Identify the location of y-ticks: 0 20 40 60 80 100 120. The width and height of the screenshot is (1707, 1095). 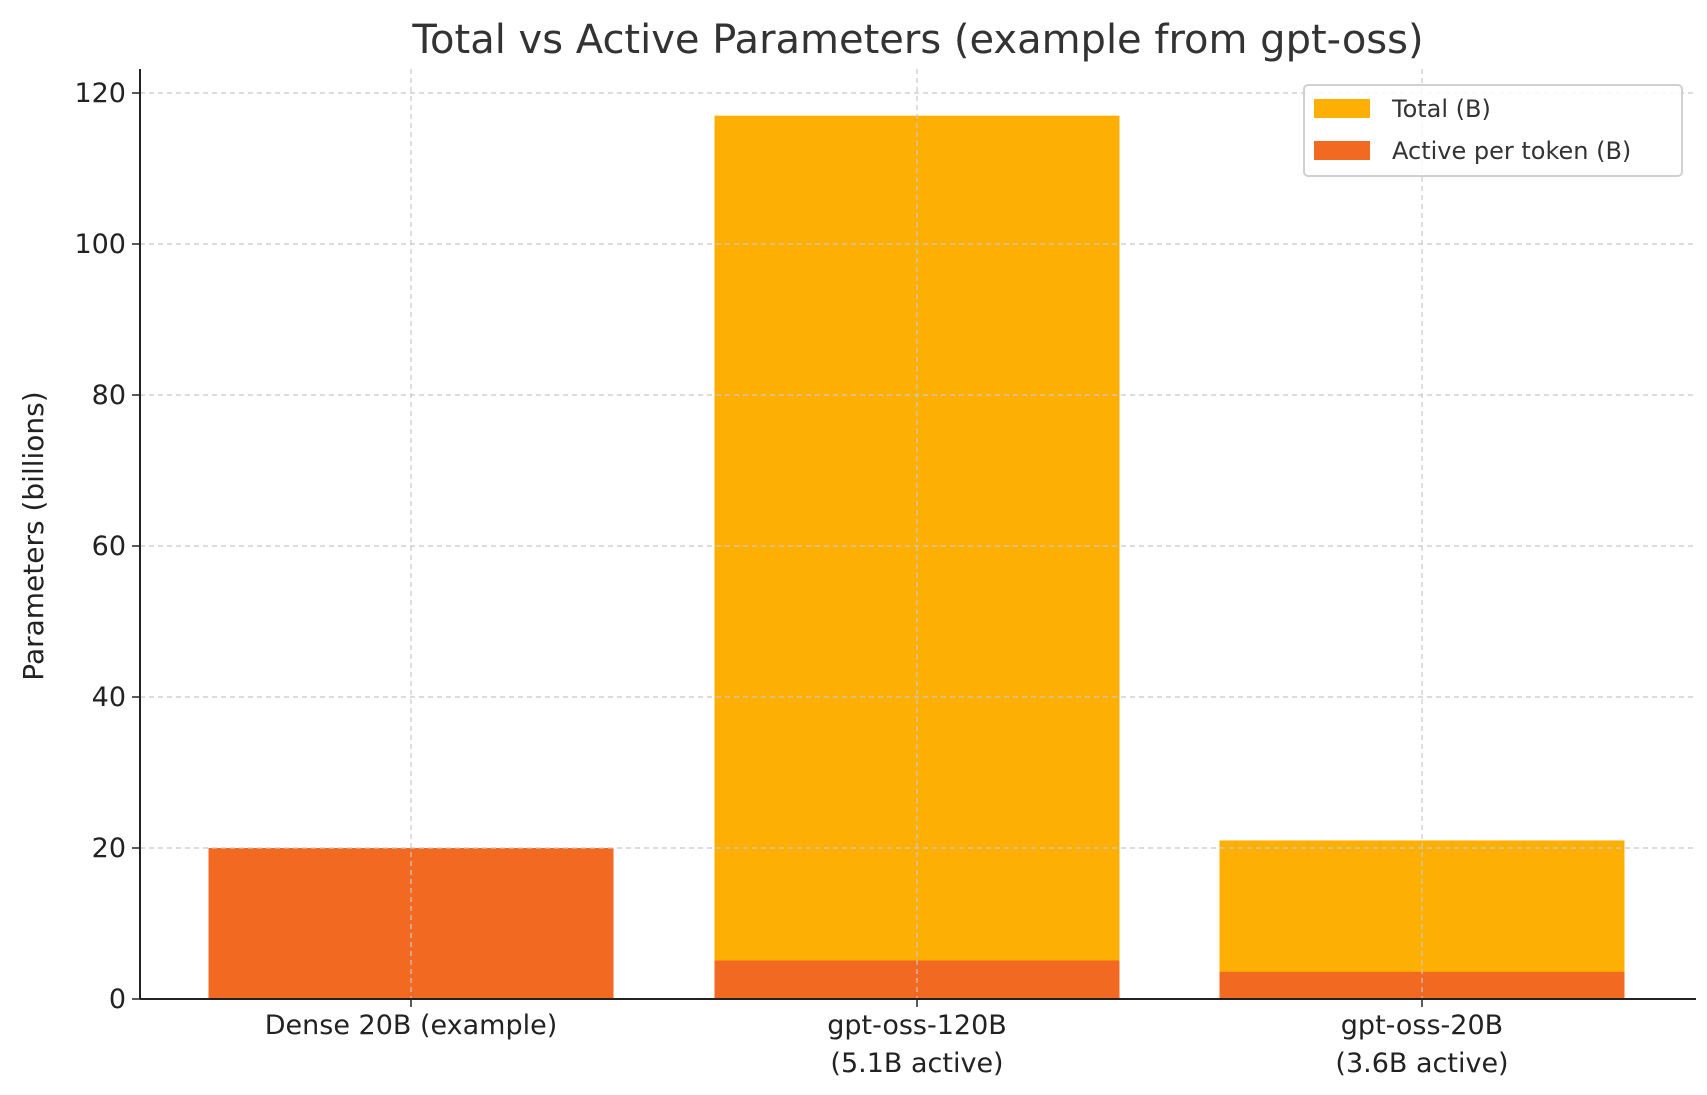
(107, 546).